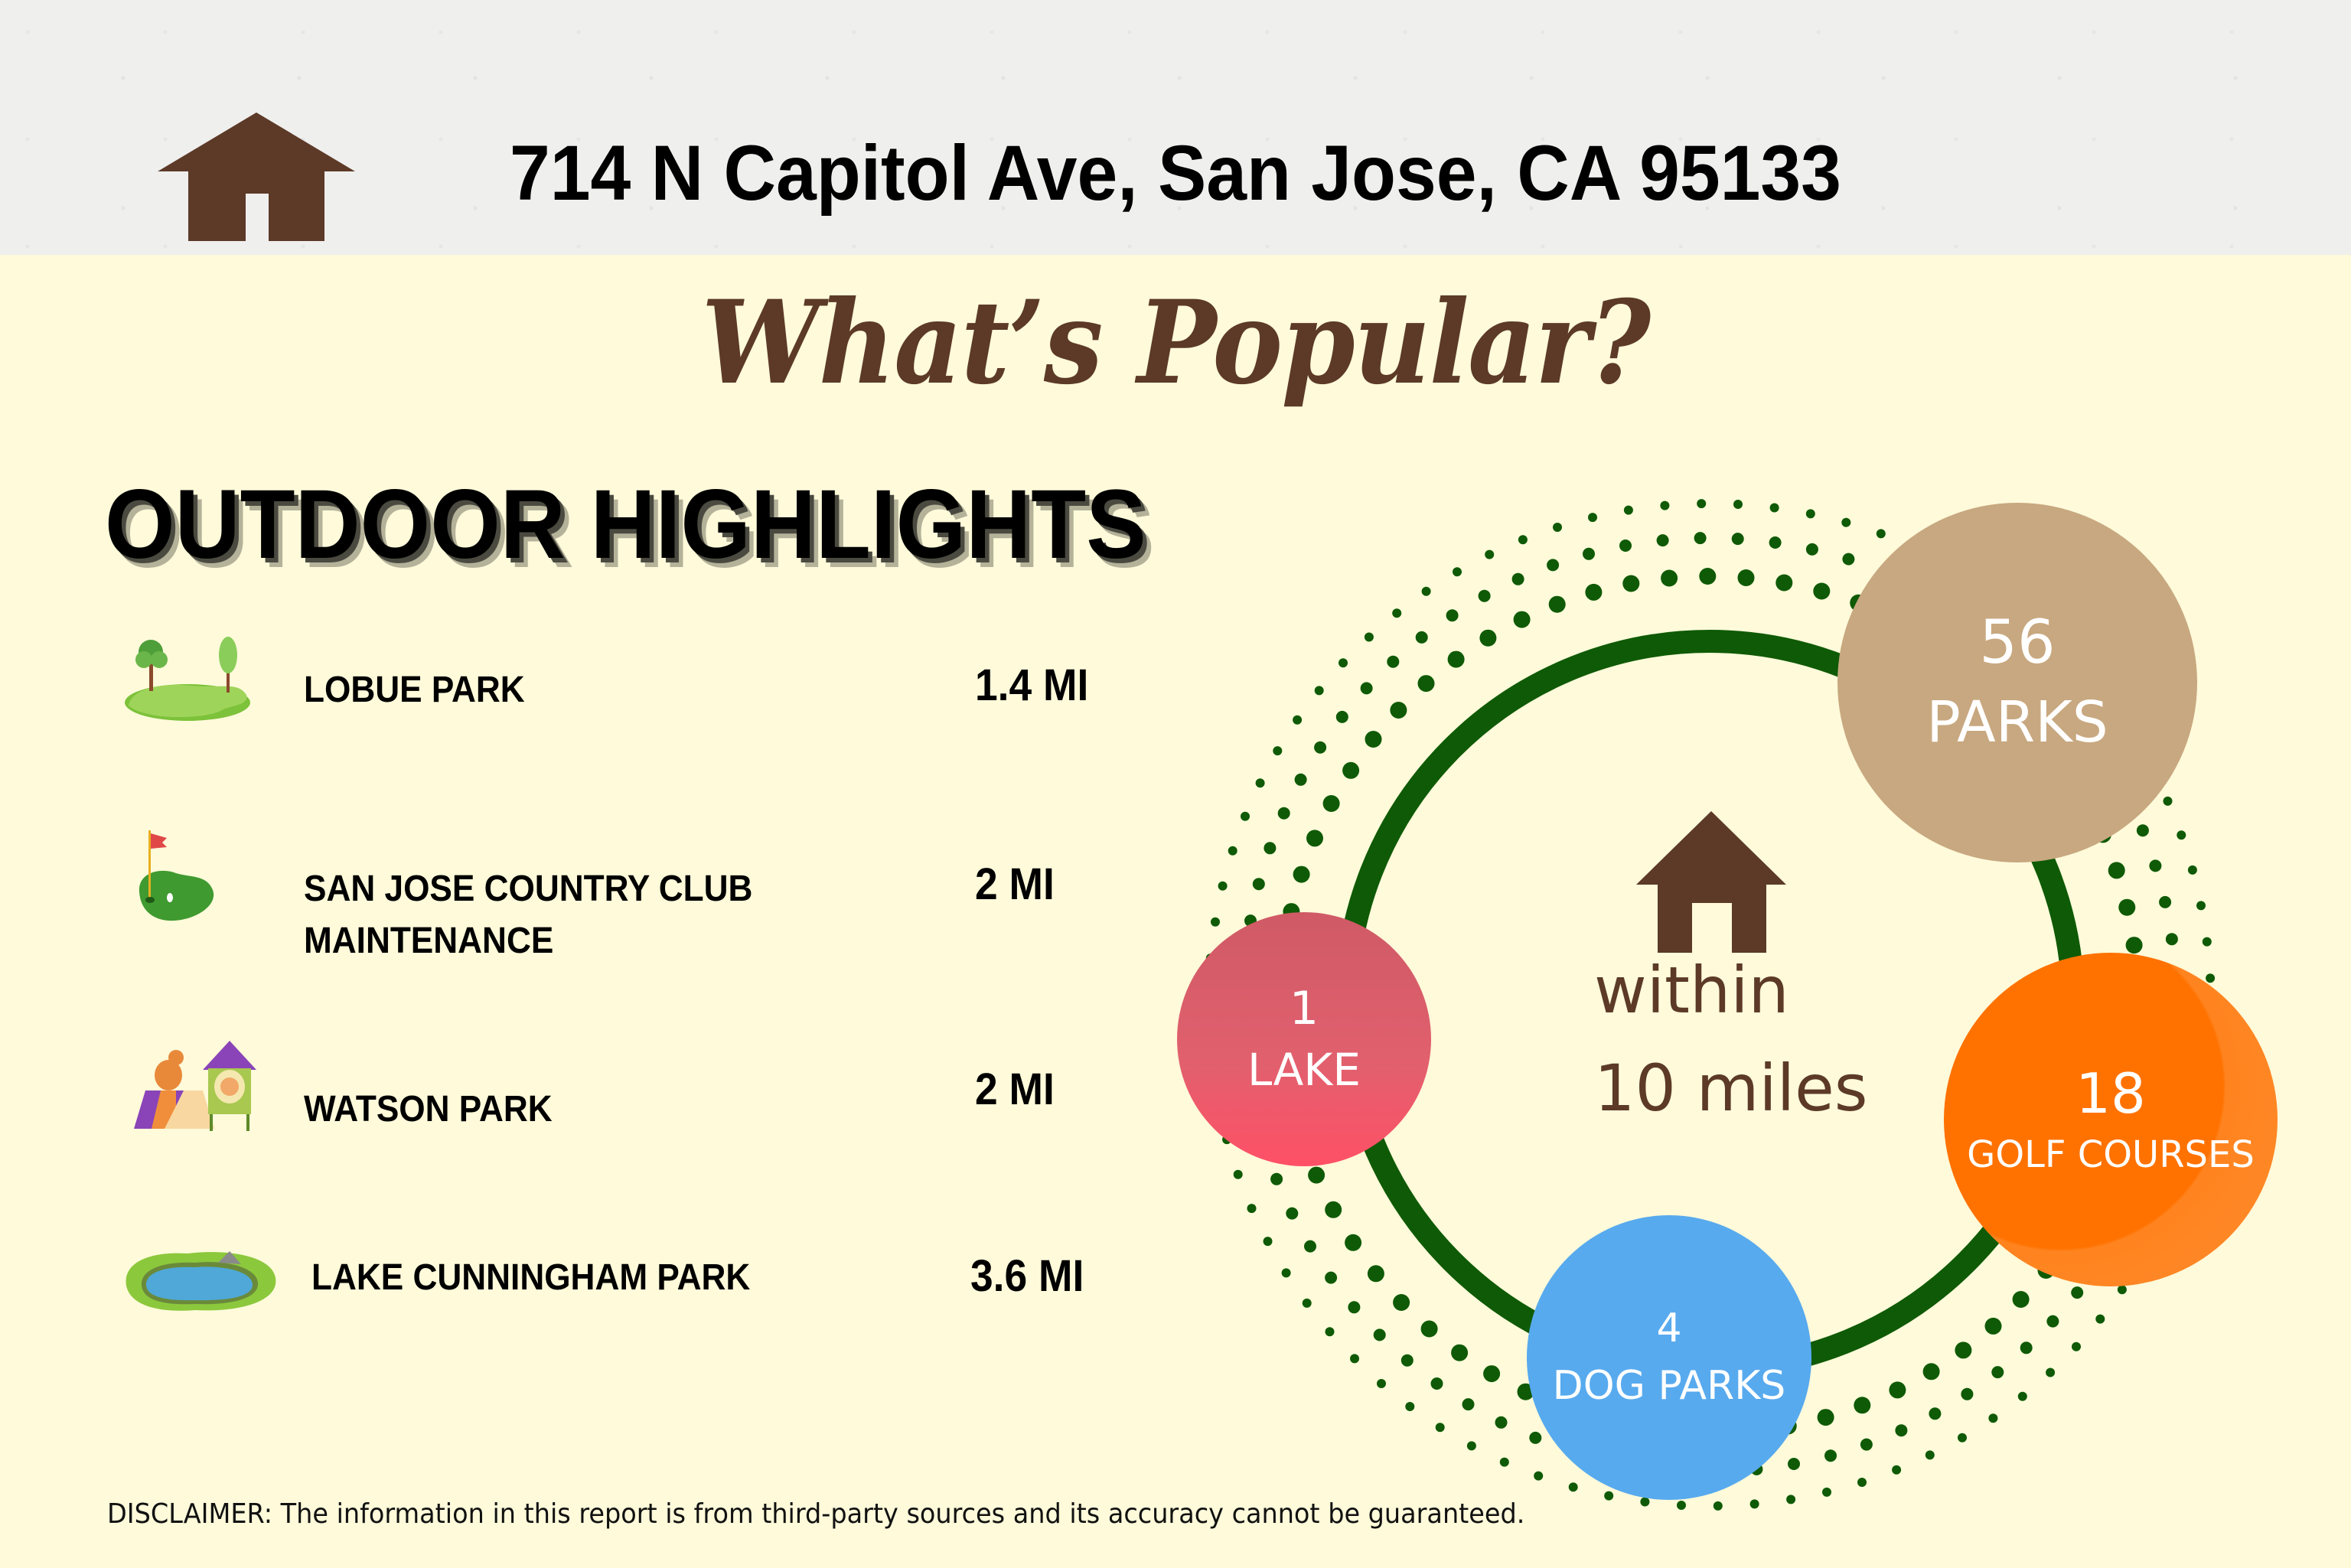 This screenshot has width=2351, height=1568. What do you see at coordinates (2111, 1155) in the screenshot?
I see `bubble-label: GOLF COURSES` at bounding box center [2111, 1155].